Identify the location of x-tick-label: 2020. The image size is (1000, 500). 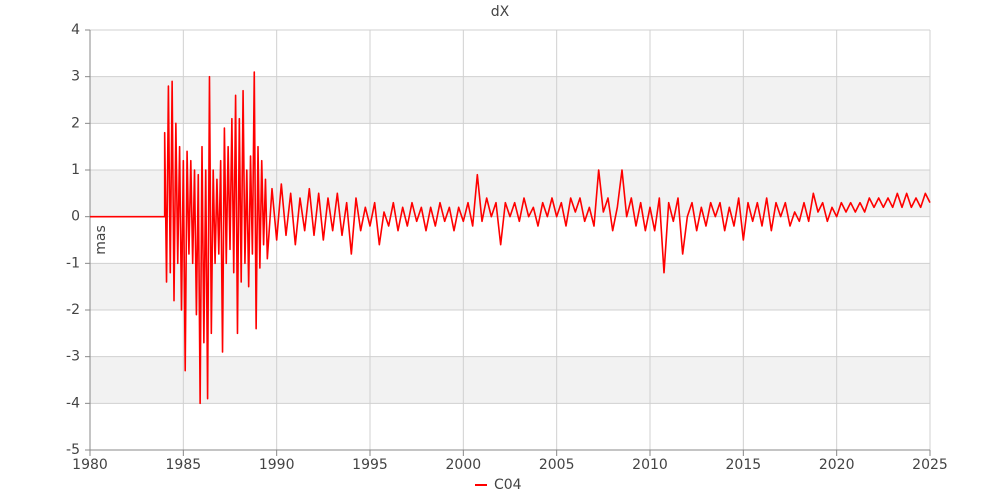
(837, 465).